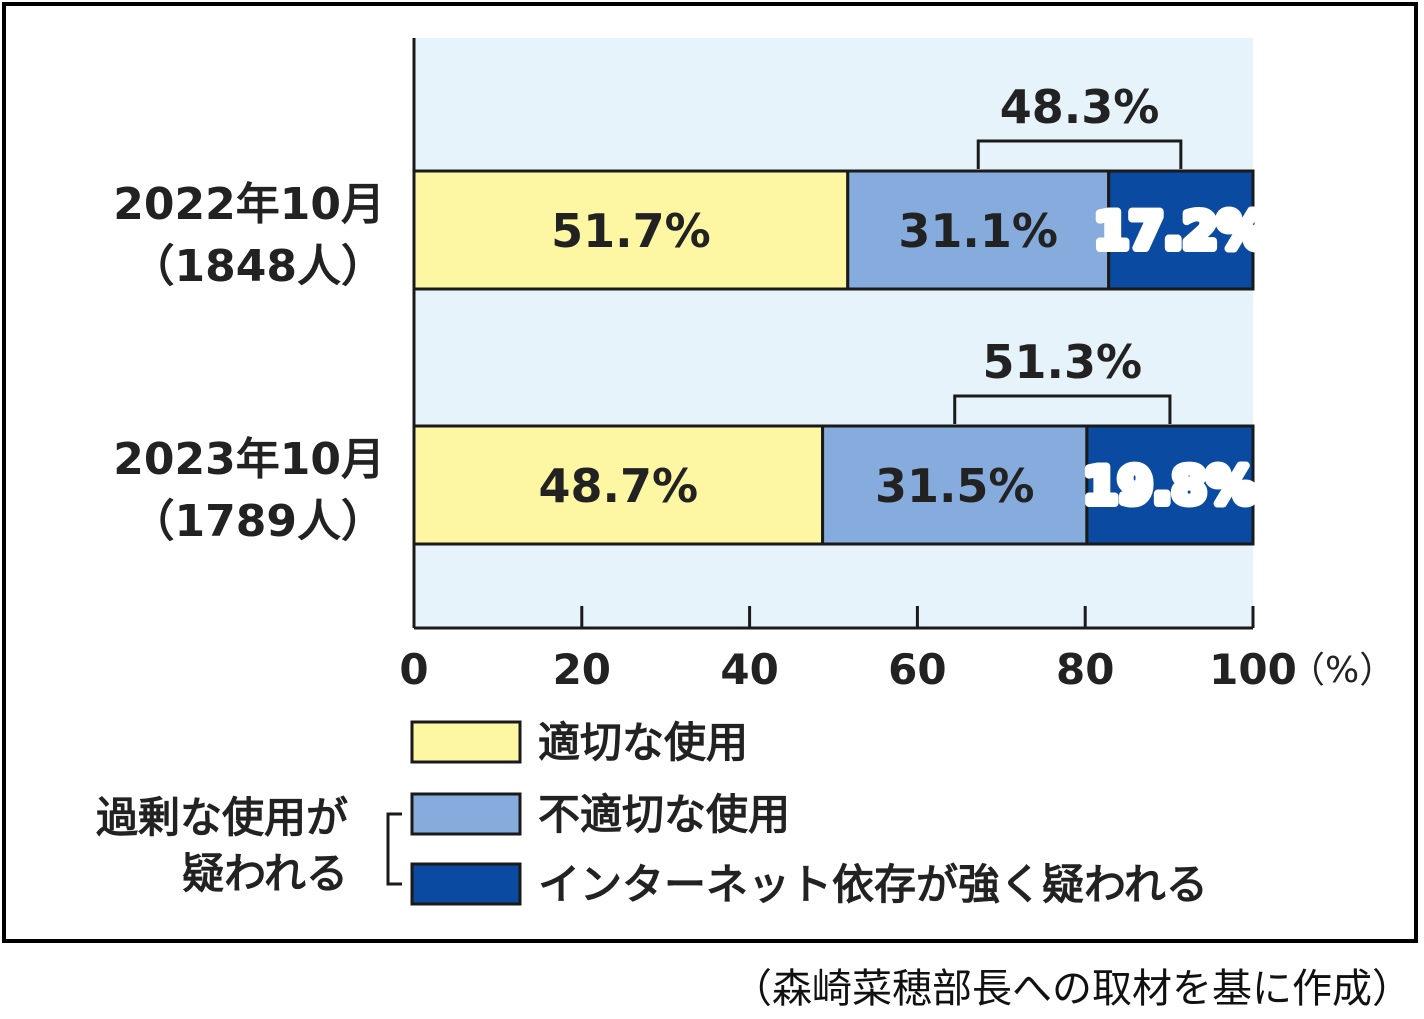 The image size is (1424, 1019). What do you see at coordinates (394, 849) in the screenshot?
I see `legend-group-bracket` at bounding box center [394, 849].